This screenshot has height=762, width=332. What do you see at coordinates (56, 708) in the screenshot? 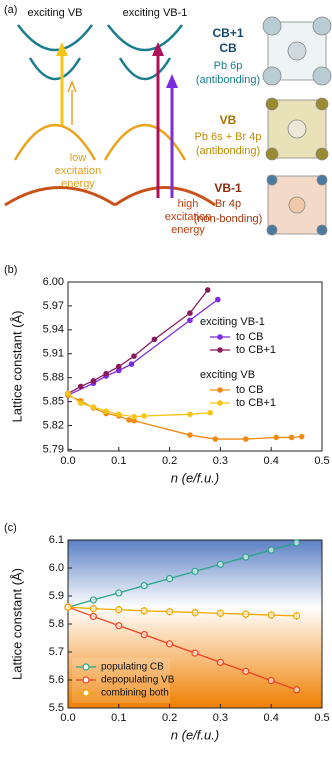
I see `y-tick-label: 5.5` at bounding box center [56, 708].